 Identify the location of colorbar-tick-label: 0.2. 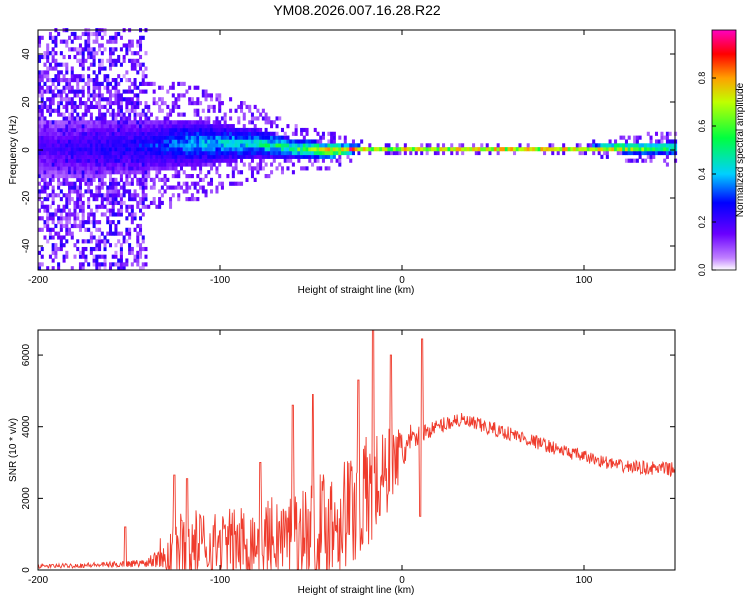
(702, 222).